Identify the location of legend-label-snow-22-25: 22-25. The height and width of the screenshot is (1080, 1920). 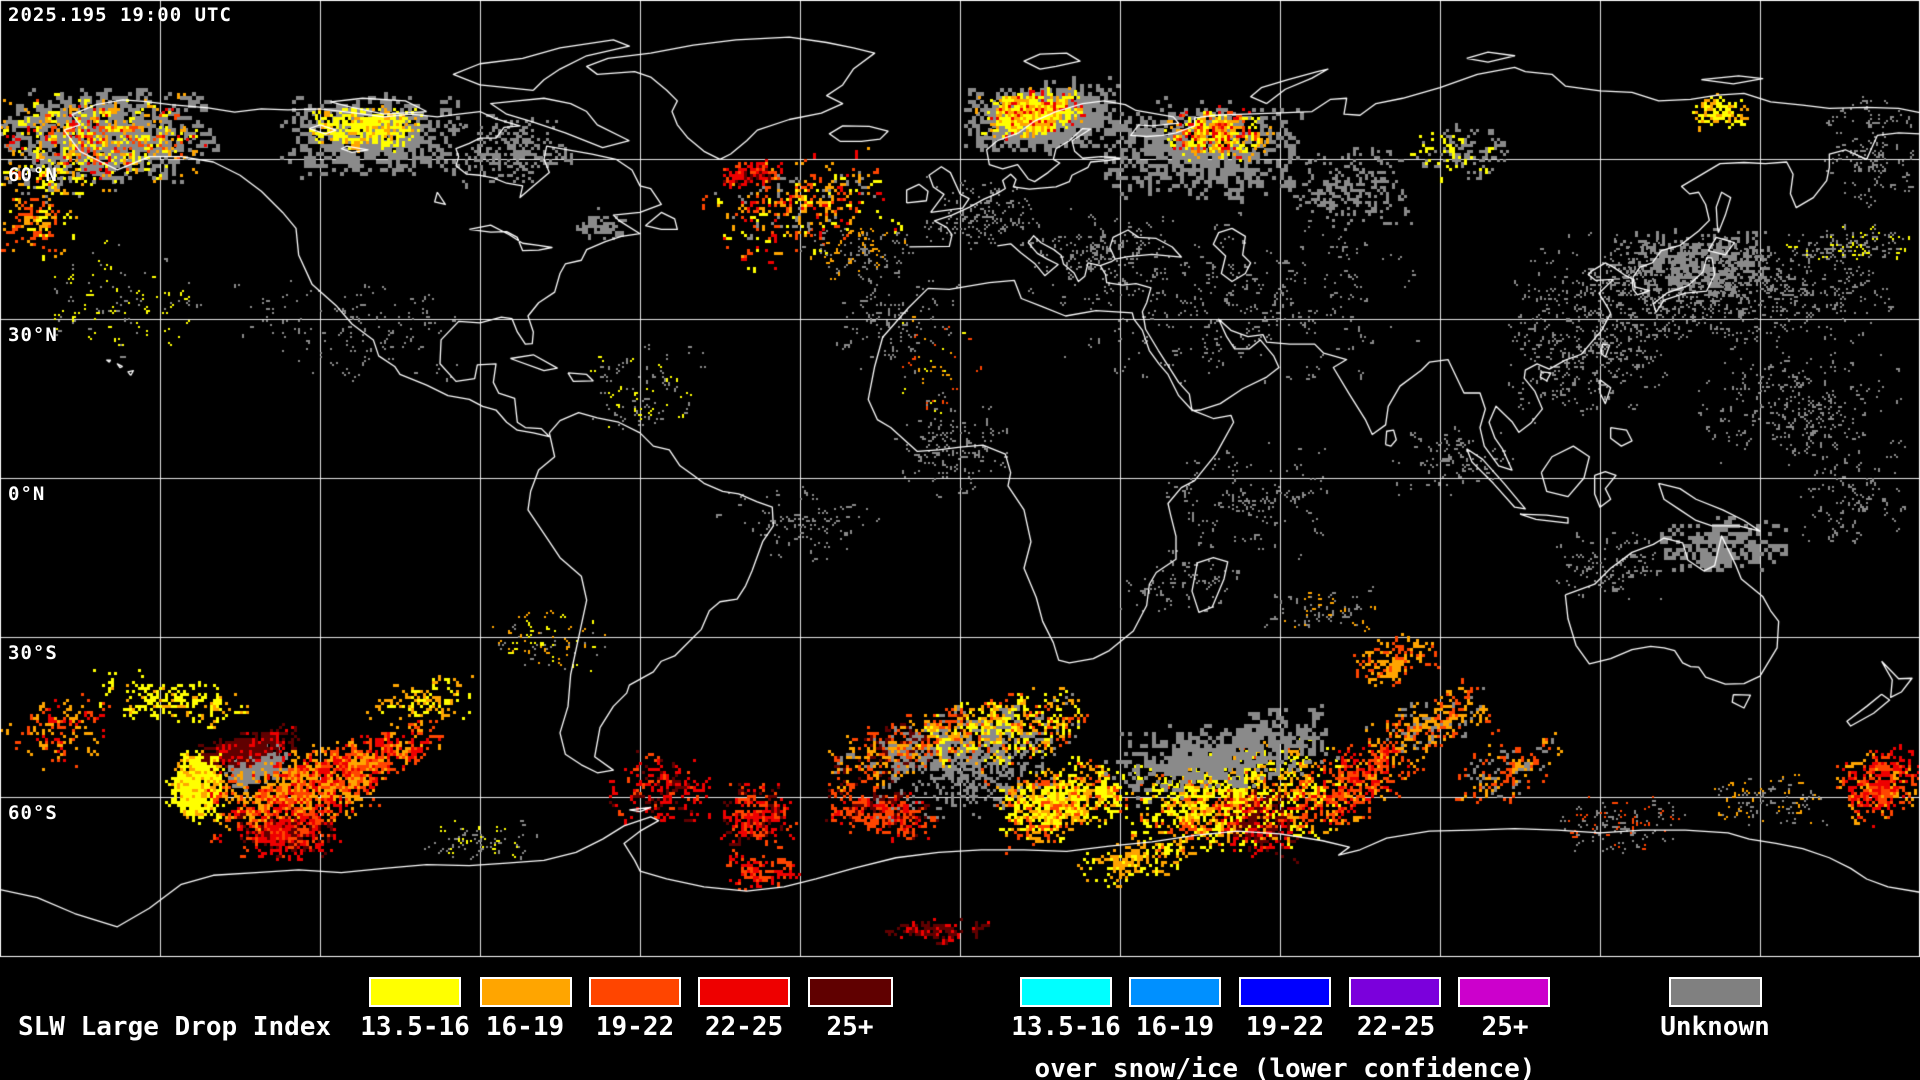
(1396, 1027).